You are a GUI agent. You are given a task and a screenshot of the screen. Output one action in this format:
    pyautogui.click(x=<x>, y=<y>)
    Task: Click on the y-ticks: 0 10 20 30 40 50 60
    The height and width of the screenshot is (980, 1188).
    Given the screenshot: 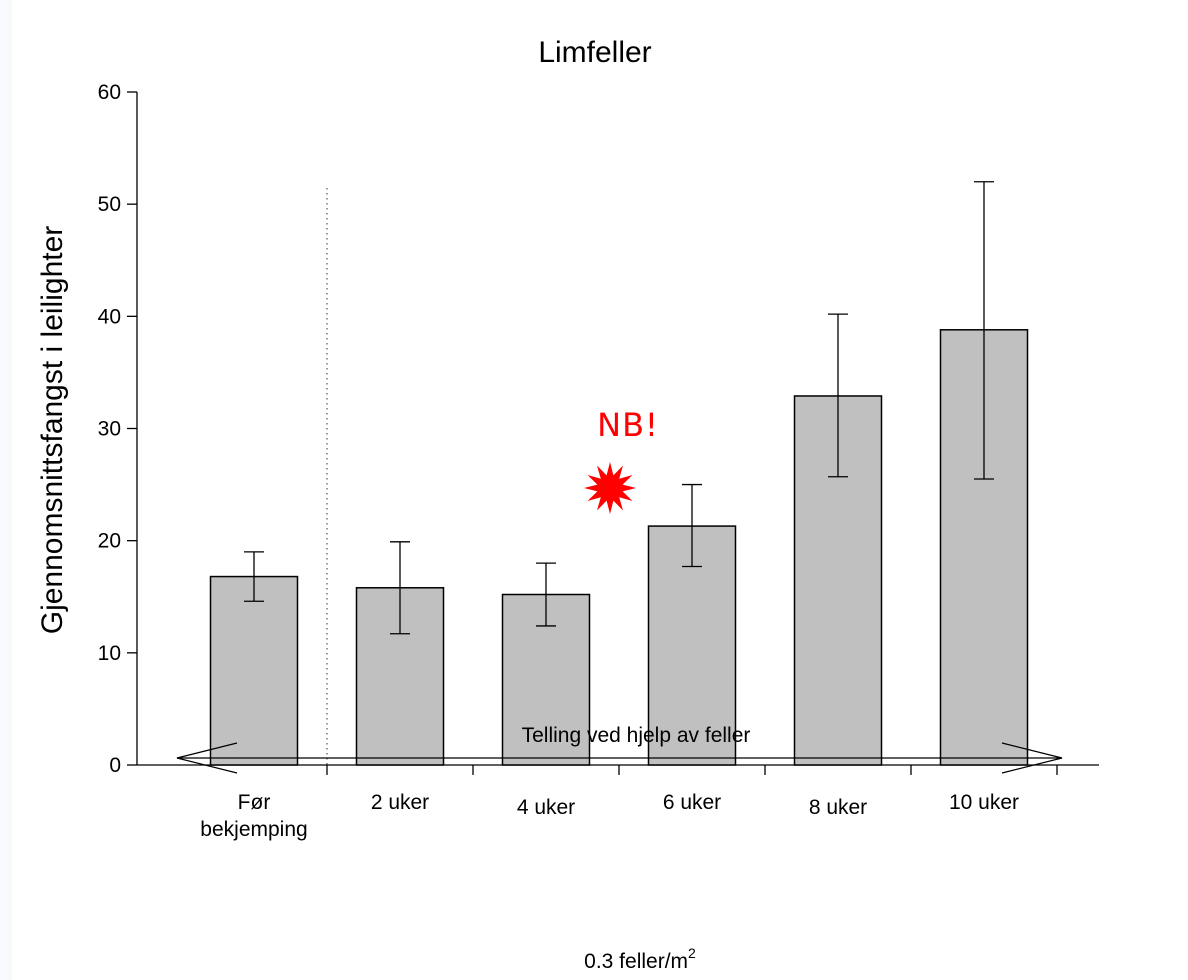 What is the action you would take?
    pyautogui.click(x=117, y=429)
    